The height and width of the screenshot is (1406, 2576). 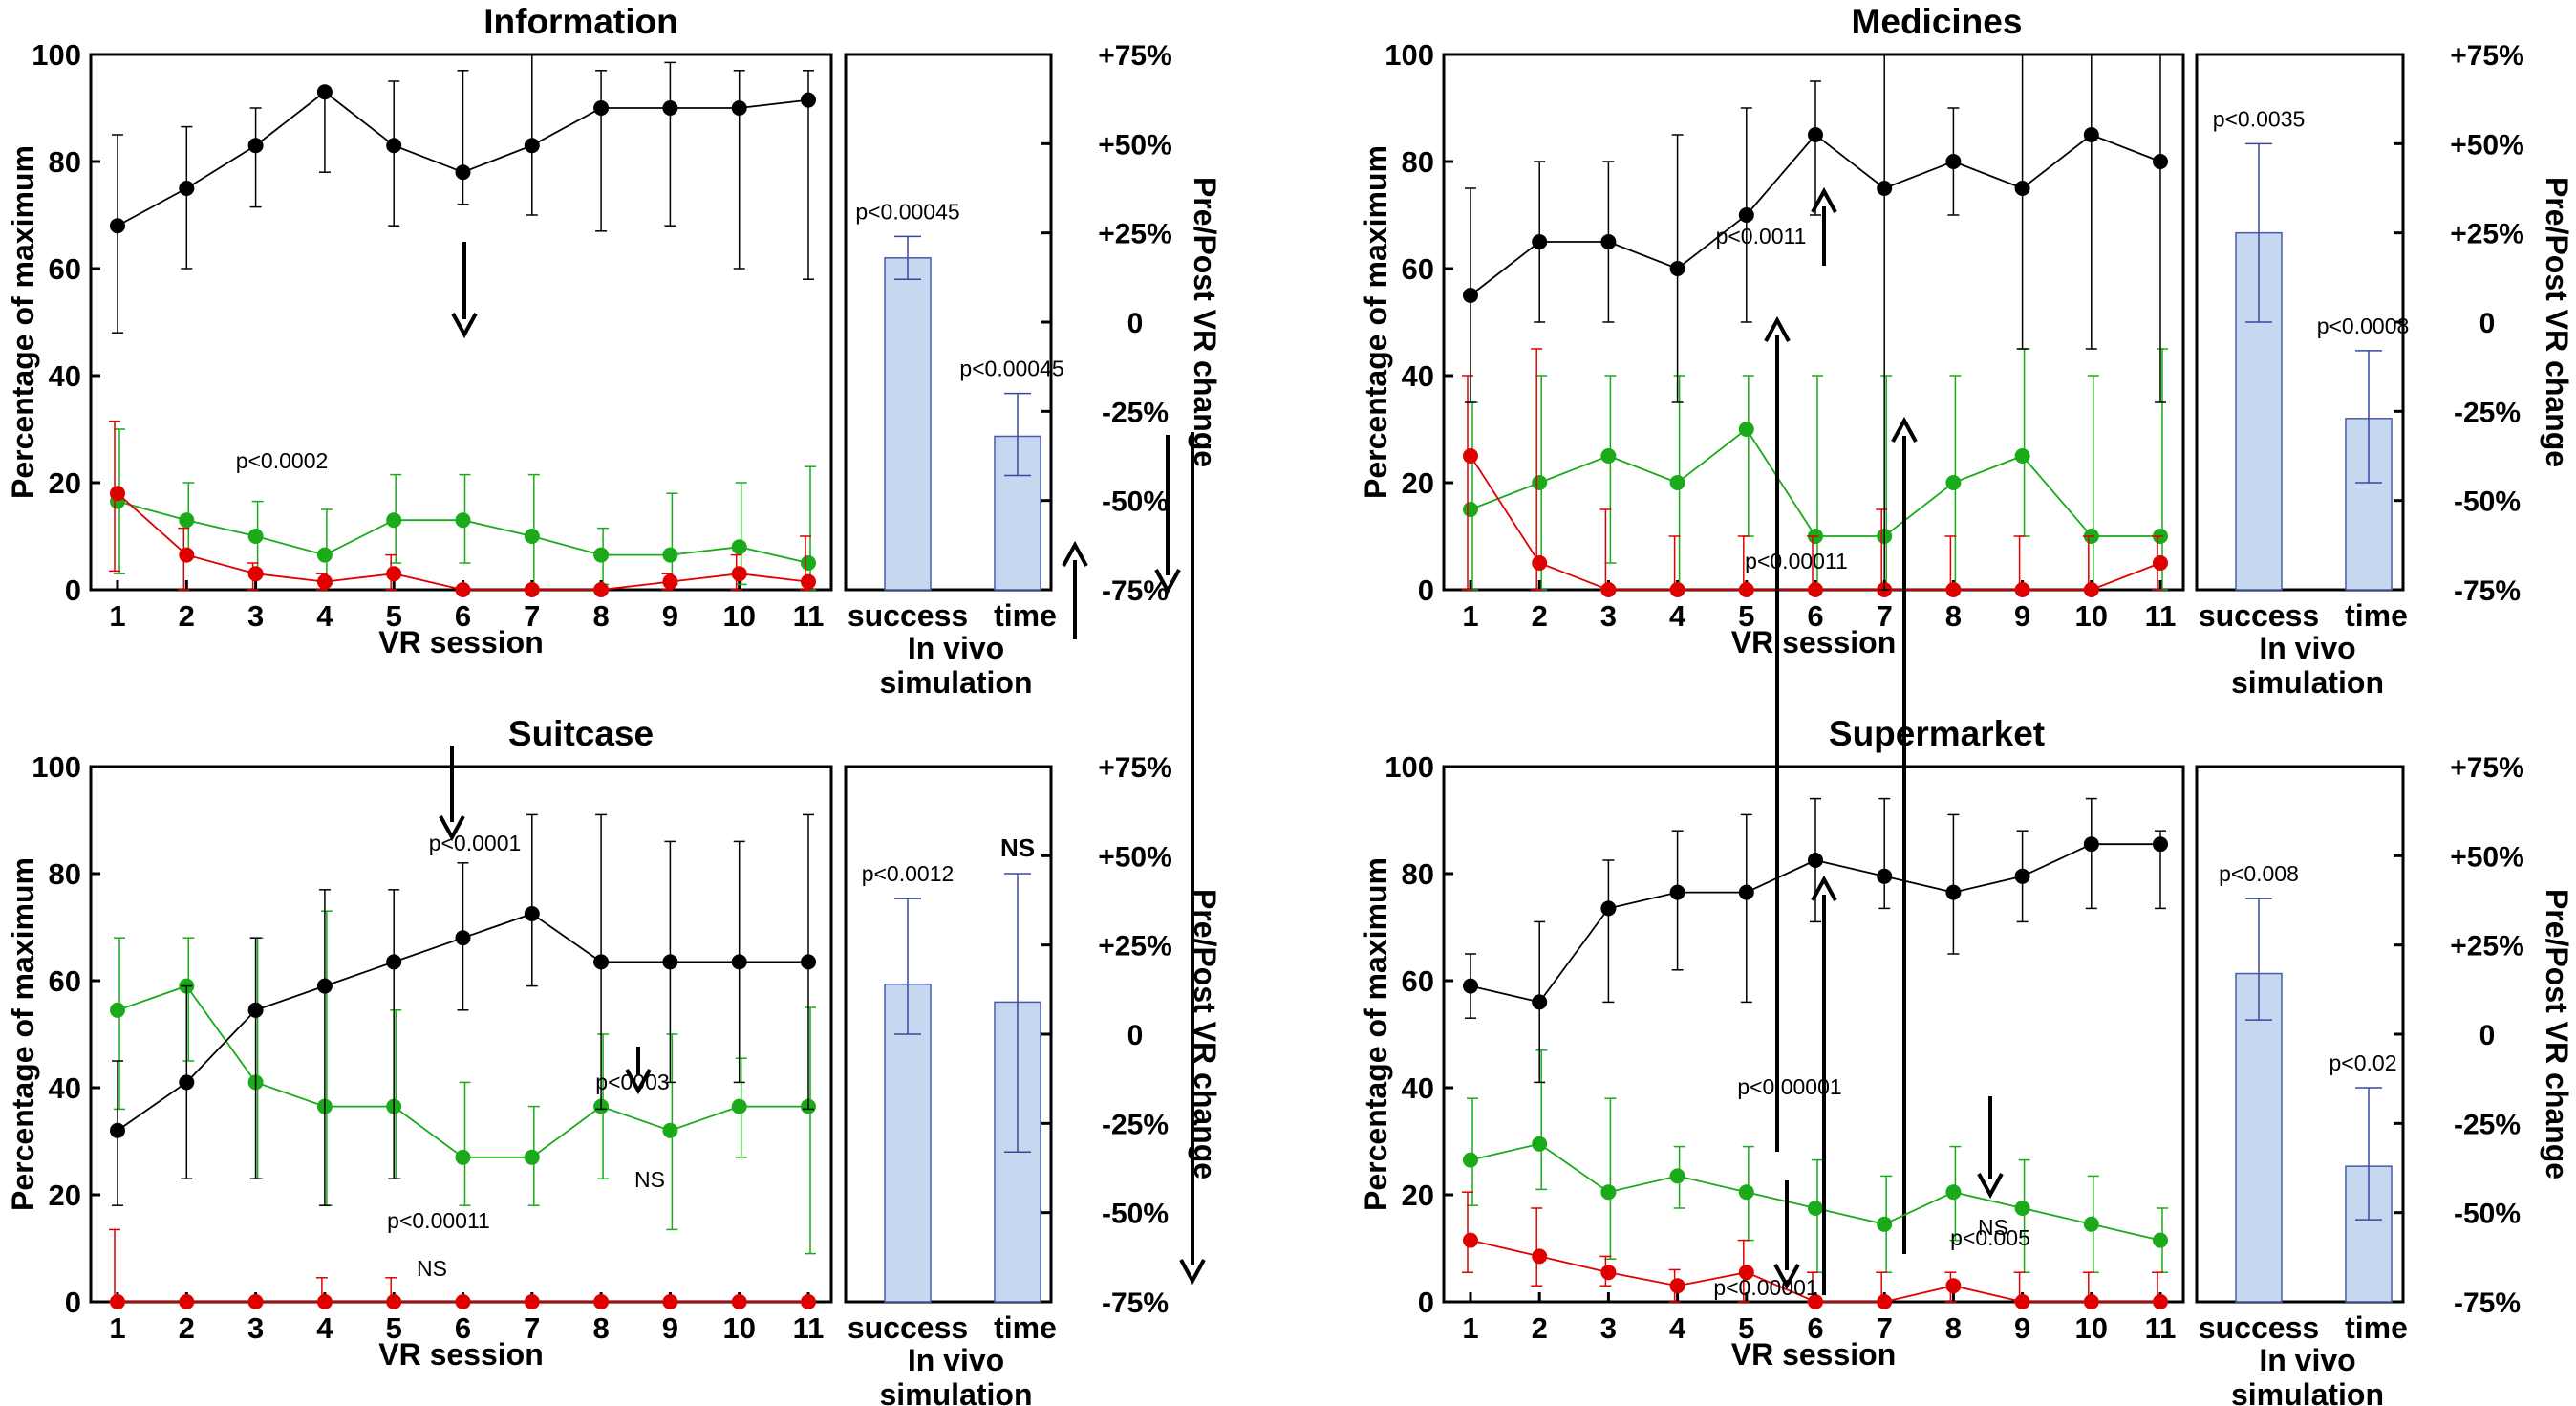 I want to click on bar-category-label: time, so click(x=1025, y=1327).